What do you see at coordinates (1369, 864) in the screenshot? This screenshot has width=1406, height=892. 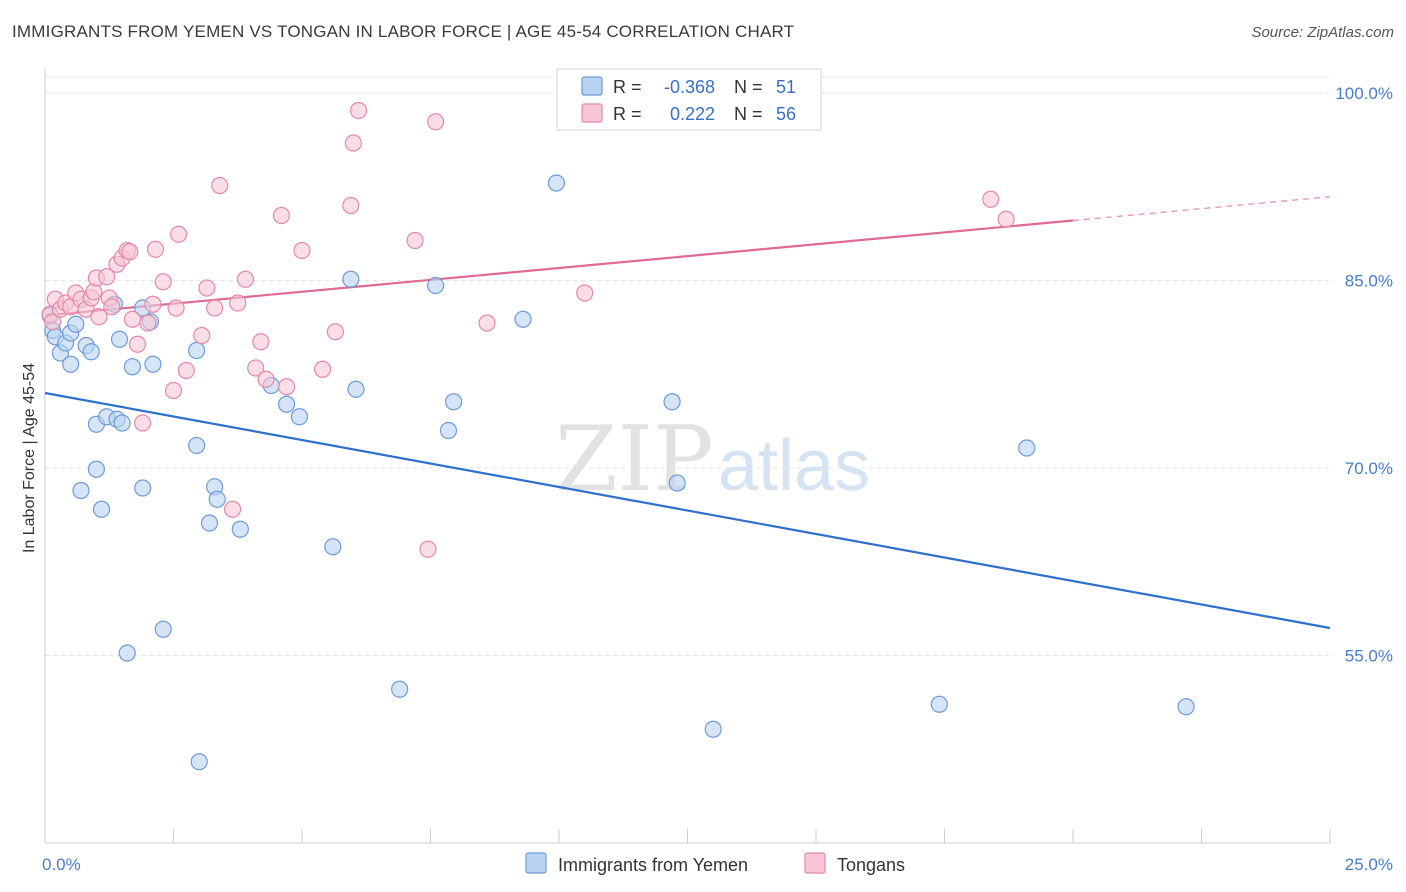 I see `x-tick-label: 25.0%` at bounding box center [1369, 864].